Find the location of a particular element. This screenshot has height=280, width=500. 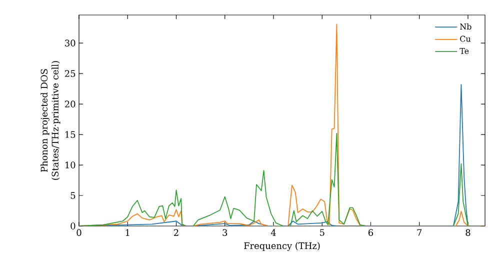

y-tick-label: 0 is located at coordinates (73, 226).